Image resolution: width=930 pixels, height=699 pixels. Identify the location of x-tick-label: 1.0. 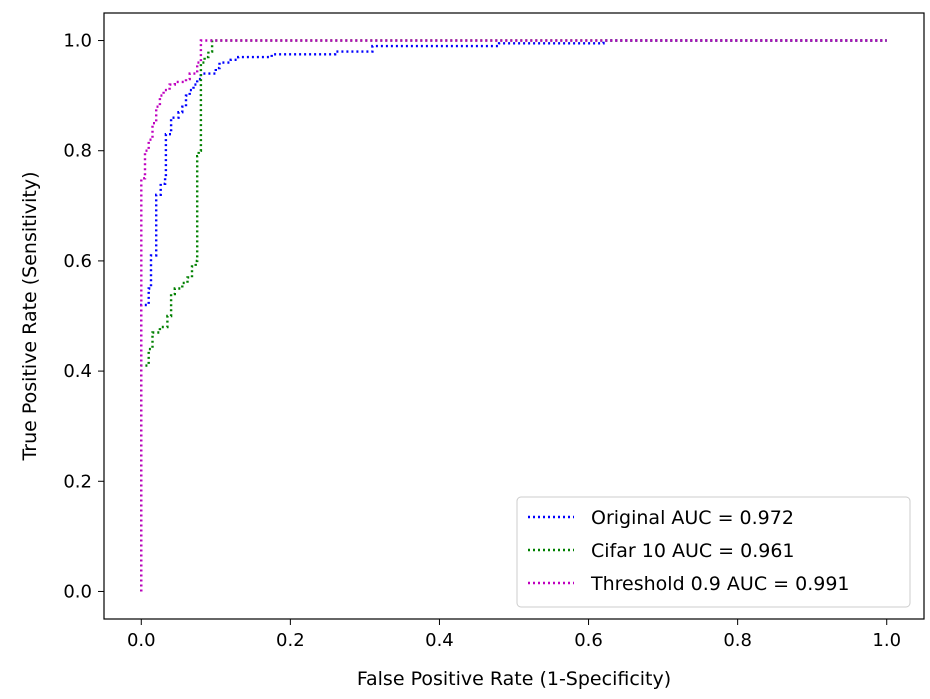
(886, 640).